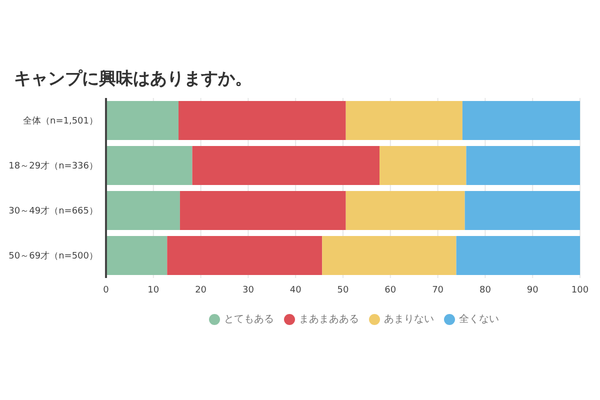 This screenshot has width=600, height=400. What do you see at coordinates (154, 290) in the screenshot?
I see `x-tick-label: 10` at bounding box center [154, 290].